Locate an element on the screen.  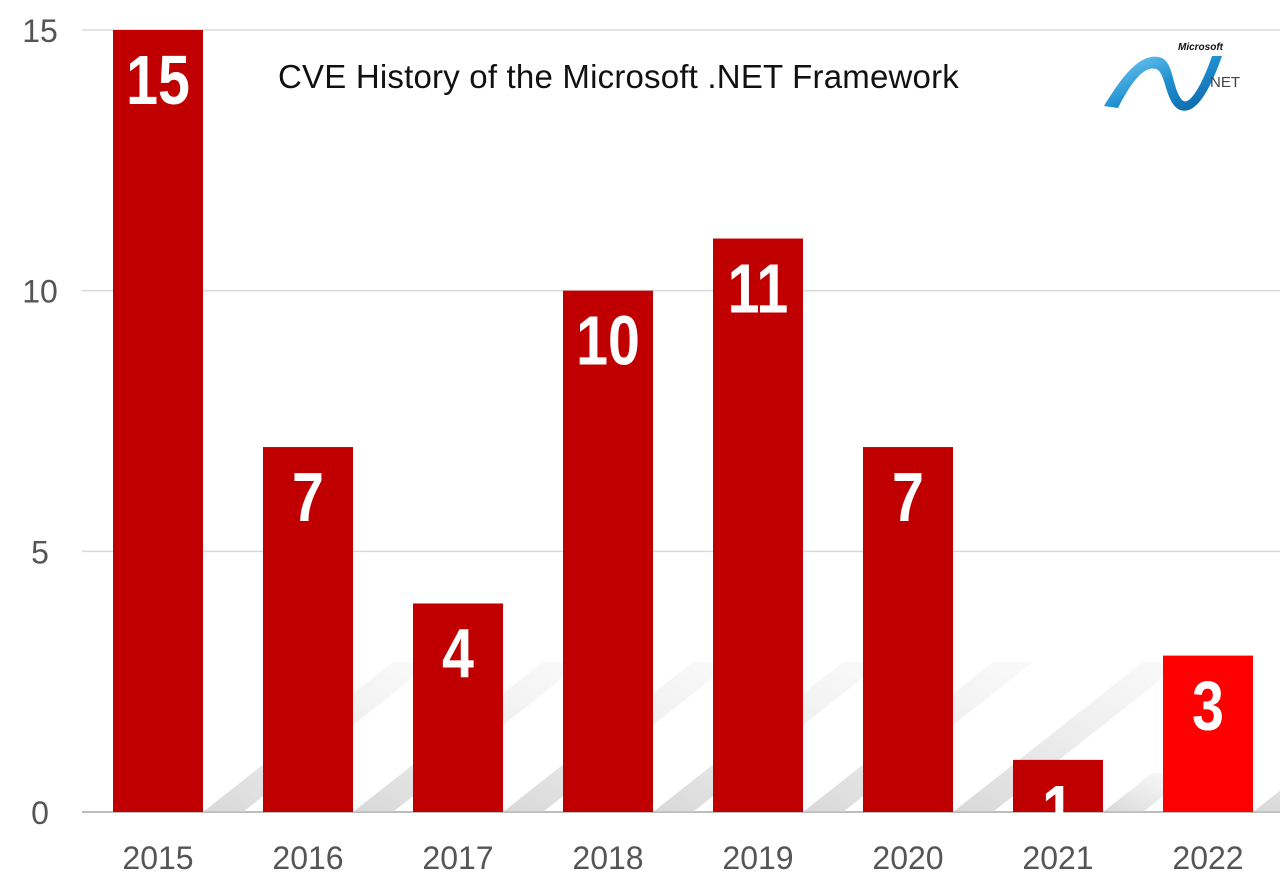
x-tick-label: 2020 is located at coordinates (907, 858).